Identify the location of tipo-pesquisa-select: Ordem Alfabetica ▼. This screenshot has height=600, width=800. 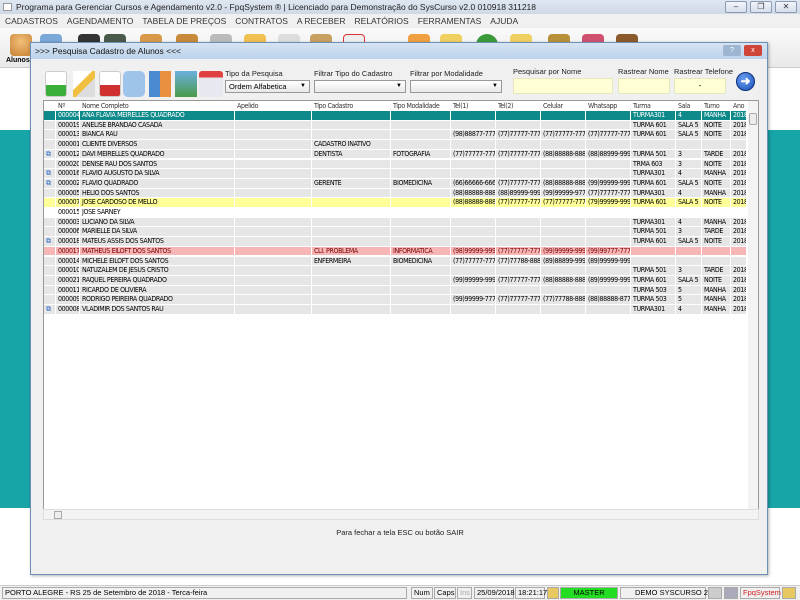
(267, 86).